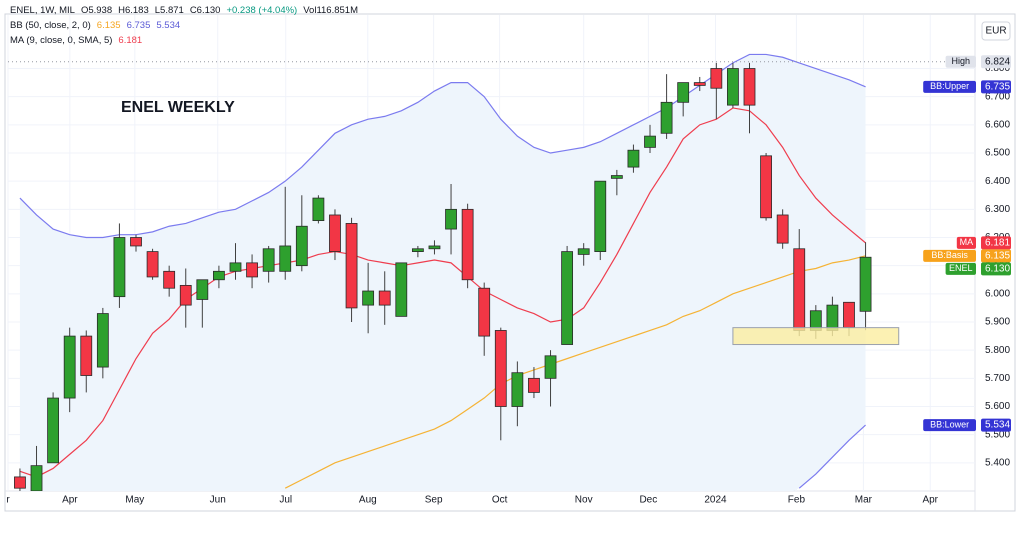  I want to click on y-tick-label: 5.800, so click(997, 350).